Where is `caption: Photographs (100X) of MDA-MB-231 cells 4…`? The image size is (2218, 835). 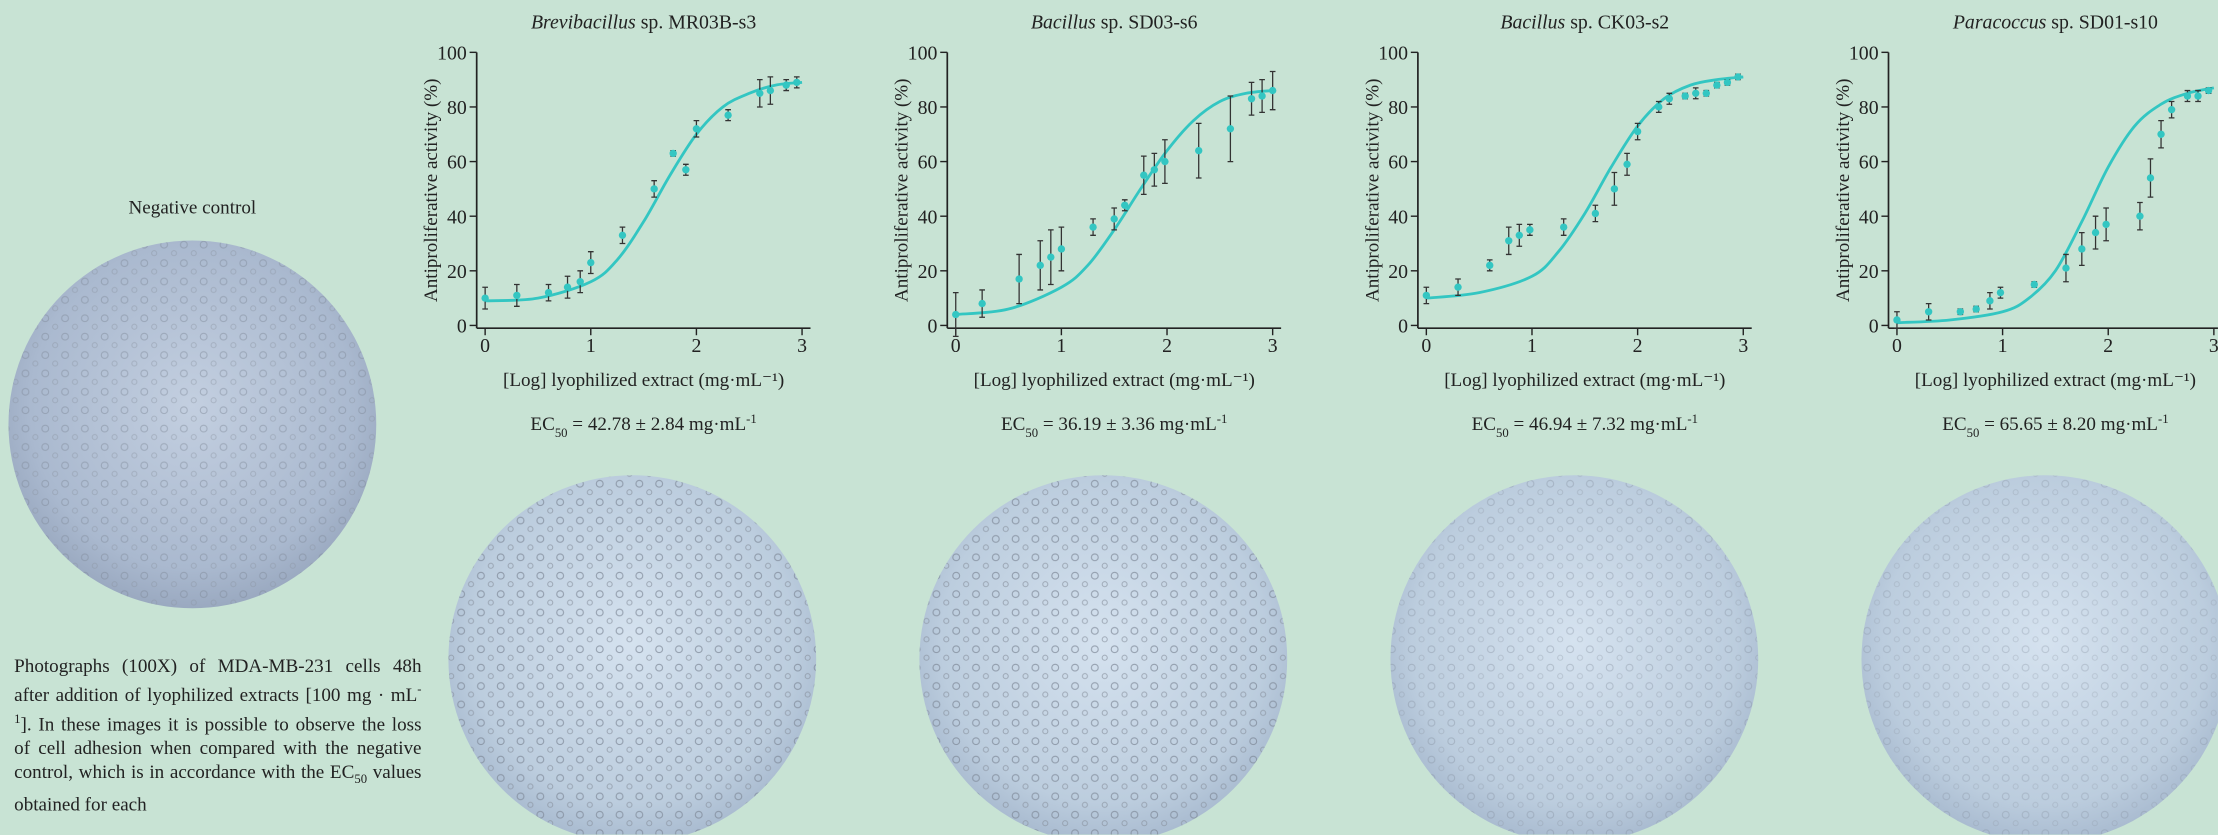 caption: Photographs (100X) of MDA-MB-231 cells 4… is located at coordinates (217, 734).